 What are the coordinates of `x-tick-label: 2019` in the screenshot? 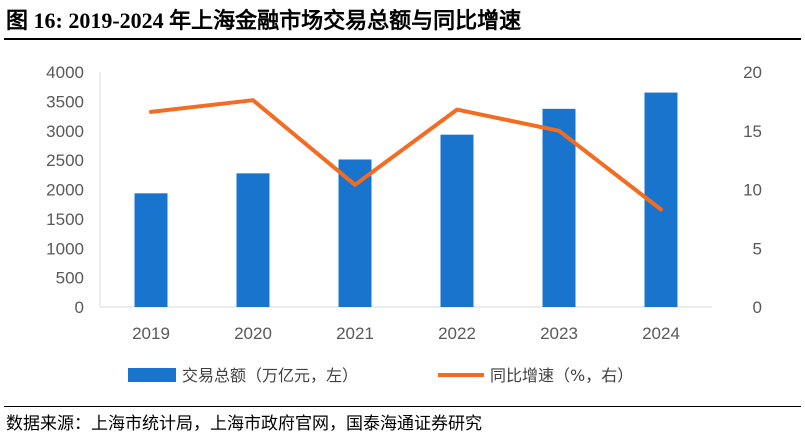 It's located at (151, 333).